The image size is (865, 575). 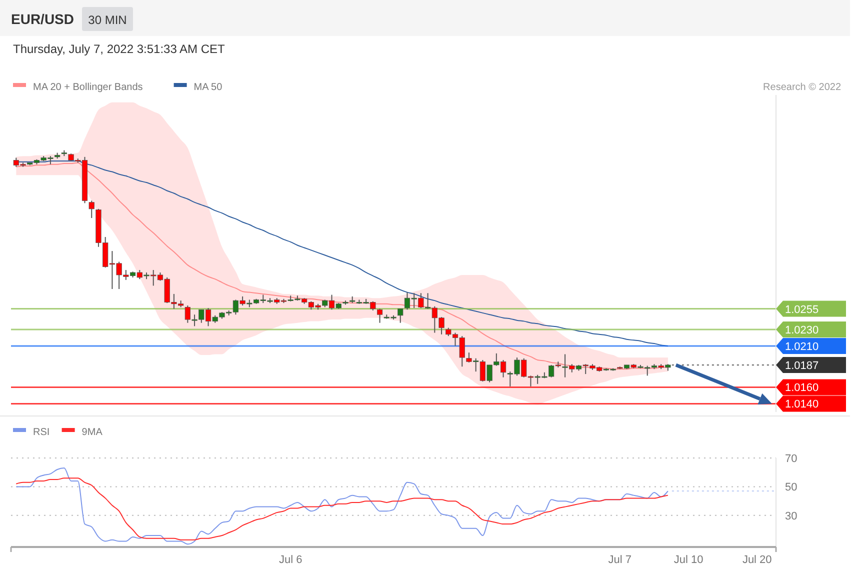 I want to click on y-tick-label: 1.0210, so click(x=802, y=346).